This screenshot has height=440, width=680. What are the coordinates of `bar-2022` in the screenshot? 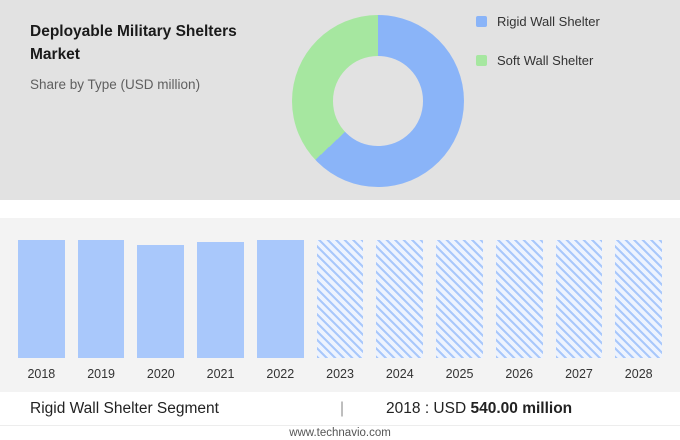 It's located at (280, 299).